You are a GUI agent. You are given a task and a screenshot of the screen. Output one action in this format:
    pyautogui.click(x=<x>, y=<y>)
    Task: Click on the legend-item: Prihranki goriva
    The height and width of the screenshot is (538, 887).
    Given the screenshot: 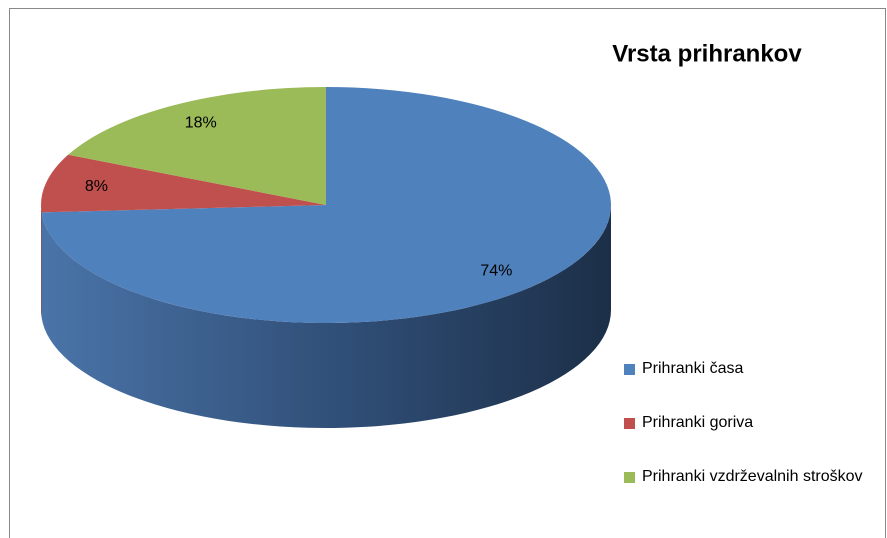 What is the action you would take?
    pyautogui.click(x=744, y=437)
    